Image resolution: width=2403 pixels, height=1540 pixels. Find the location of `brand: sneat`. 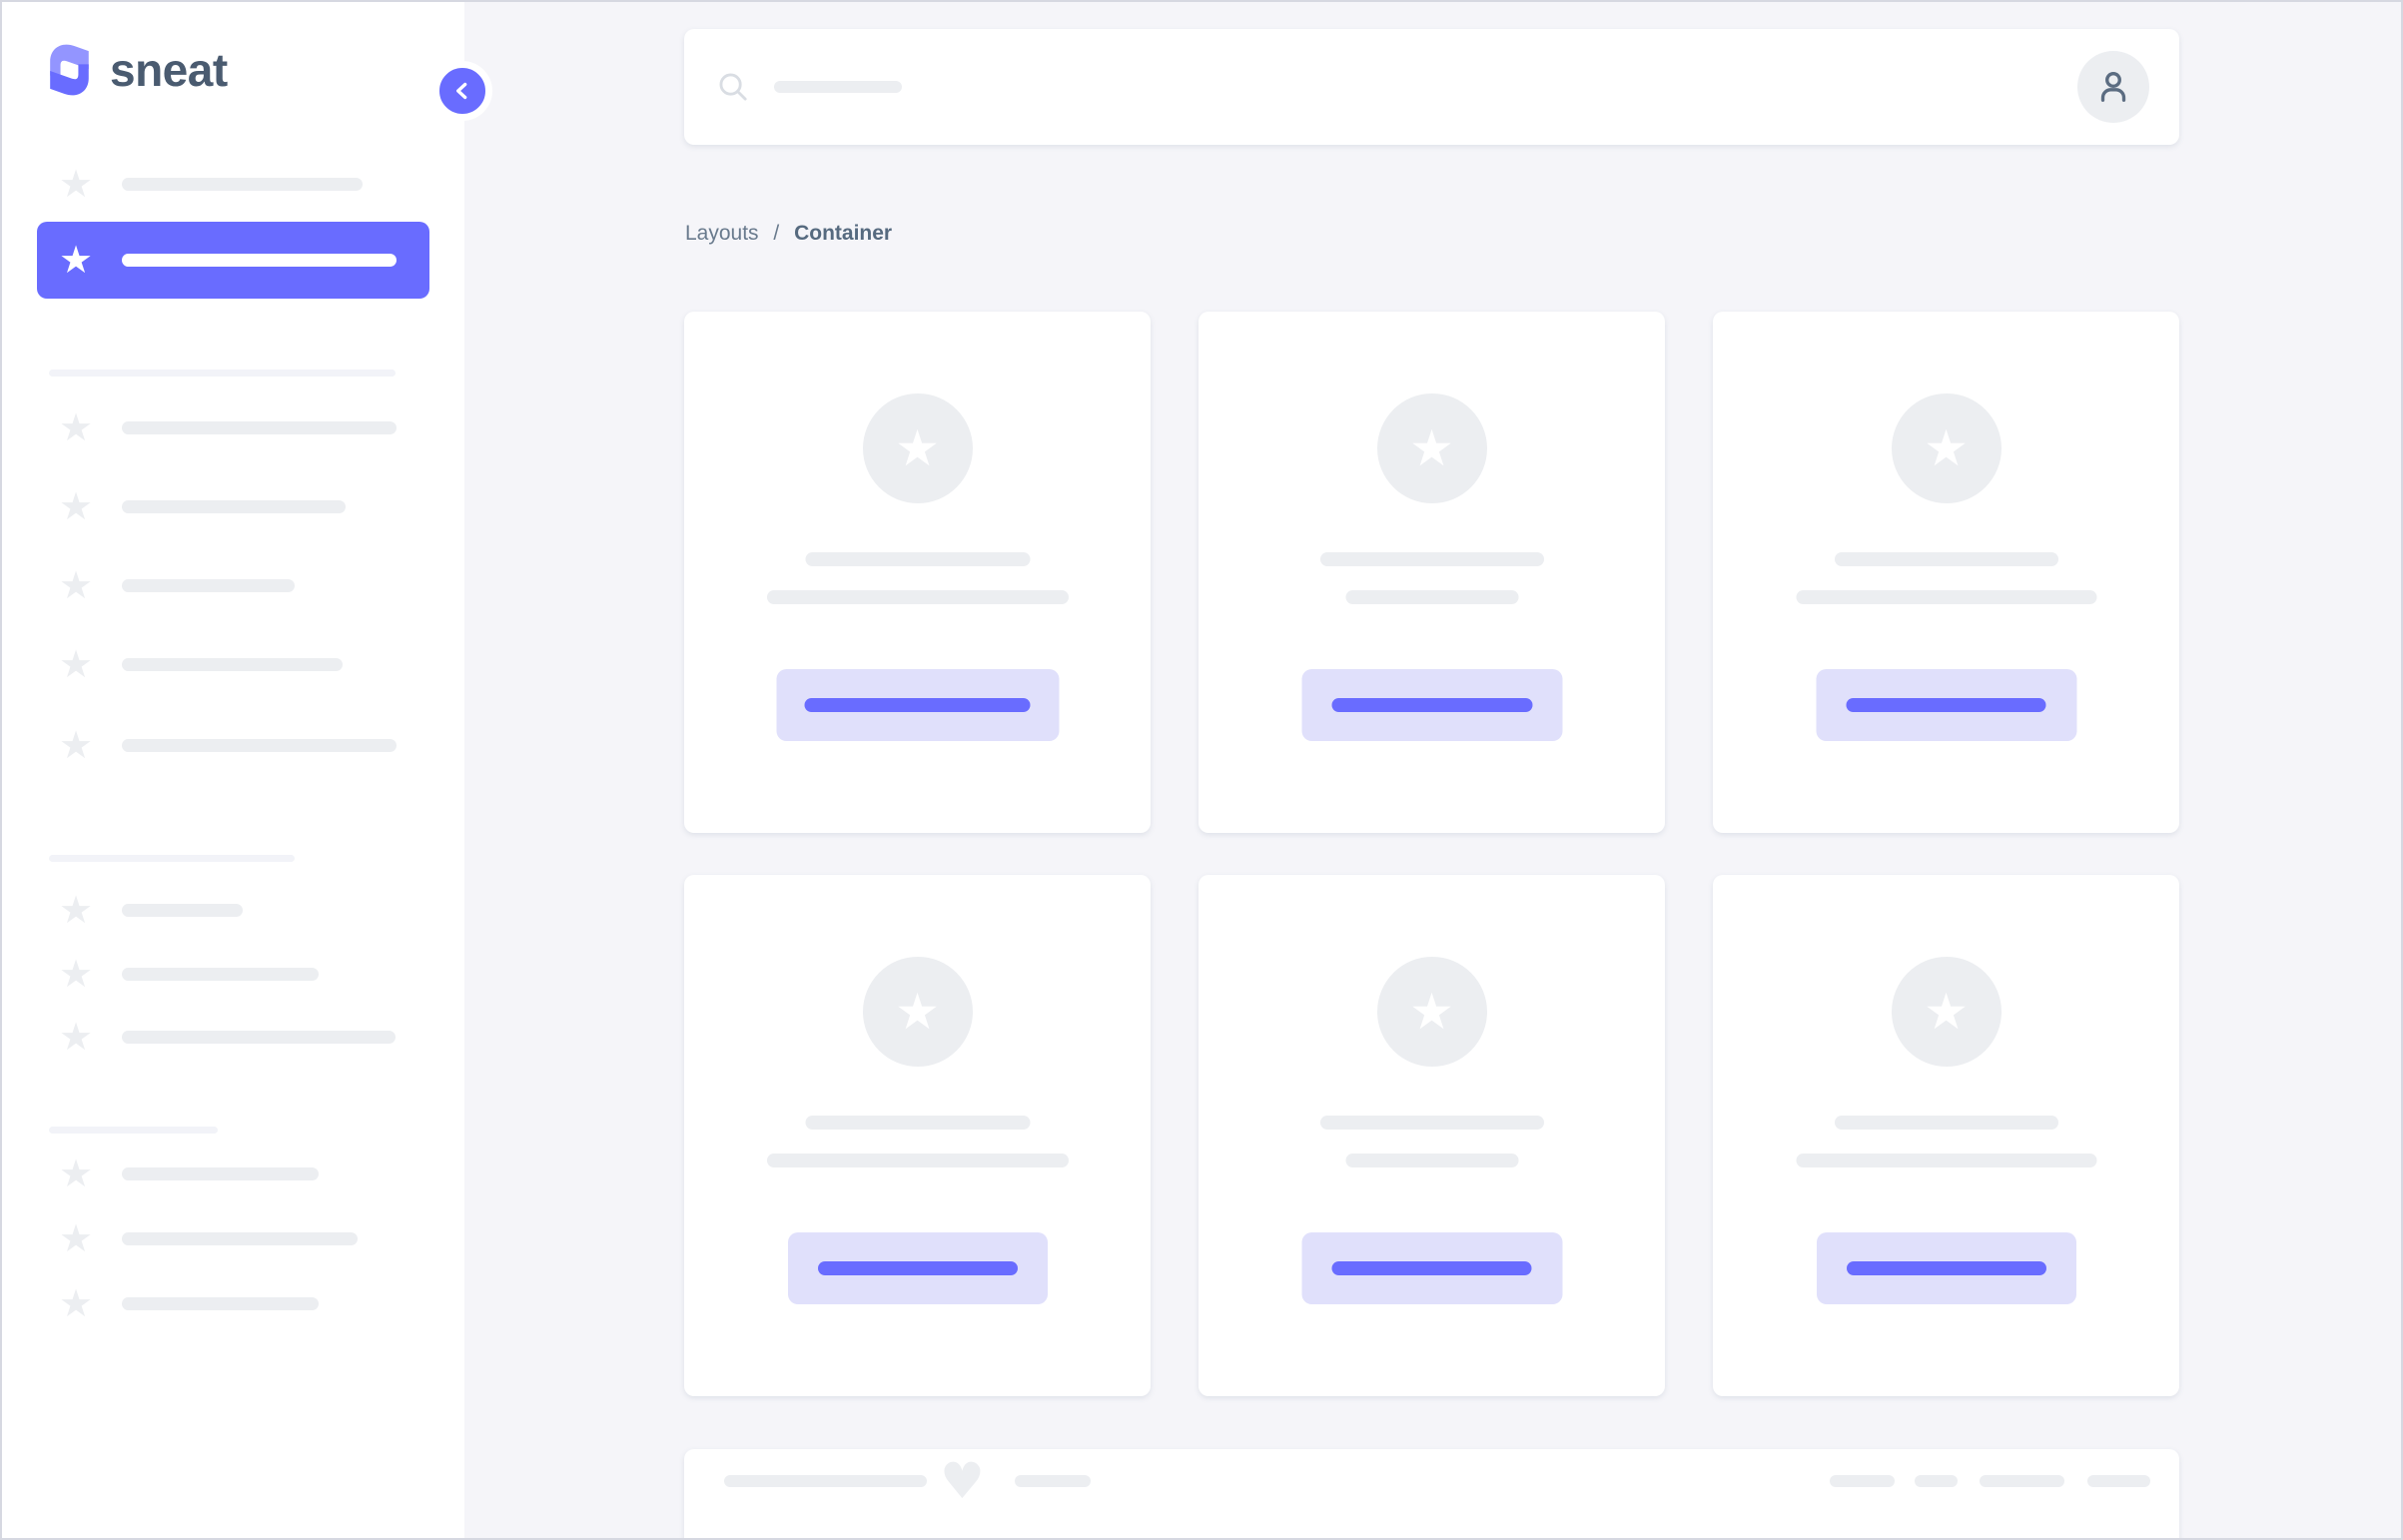

brand: sneat is located at coordinates (136, 70).